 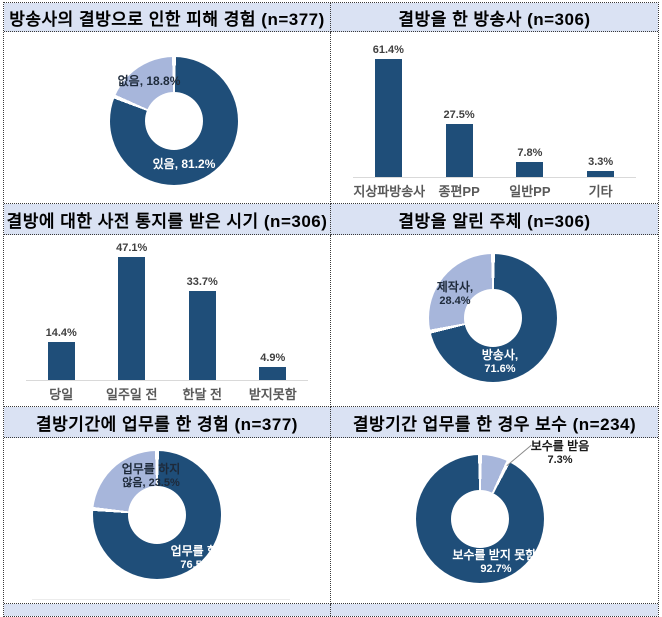 What do you see at coordinates (530, 108) in the screenshot?
I see `bar-column: 7.8%` at bounding box center [530, 108].